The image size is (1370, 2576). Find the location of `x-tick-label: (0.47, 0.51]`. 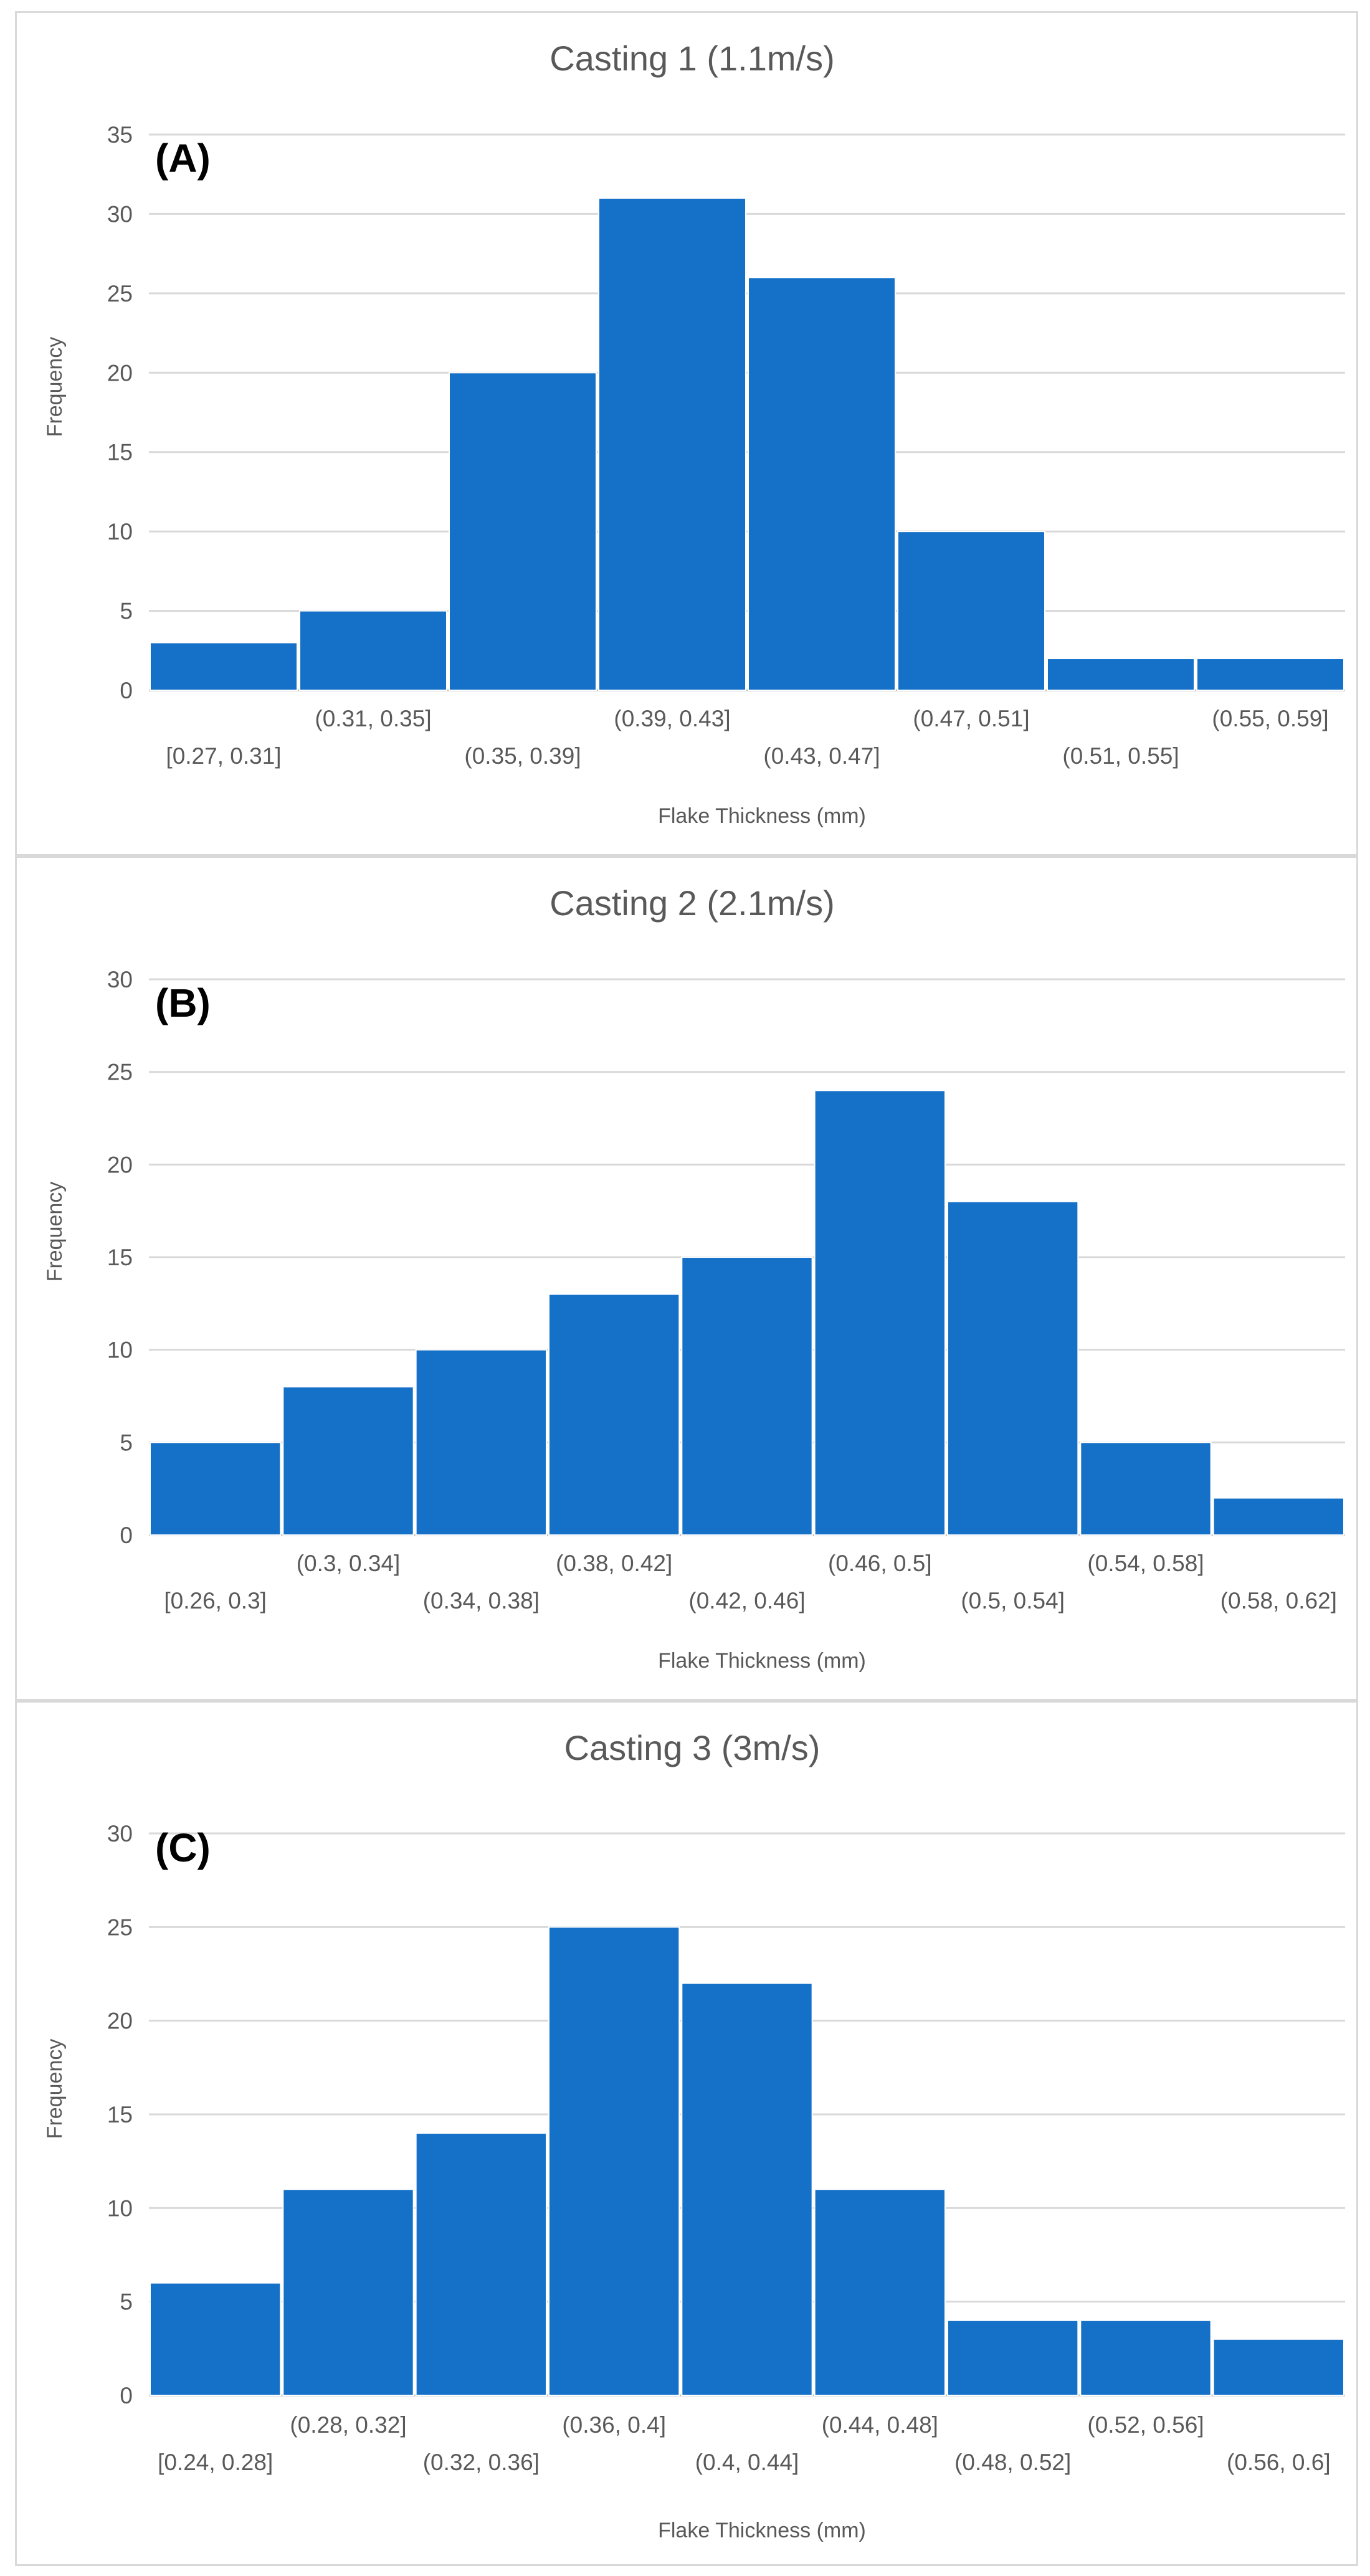

x-tick-label: (0.47, 0.51] is located at coordinates (971, 718).